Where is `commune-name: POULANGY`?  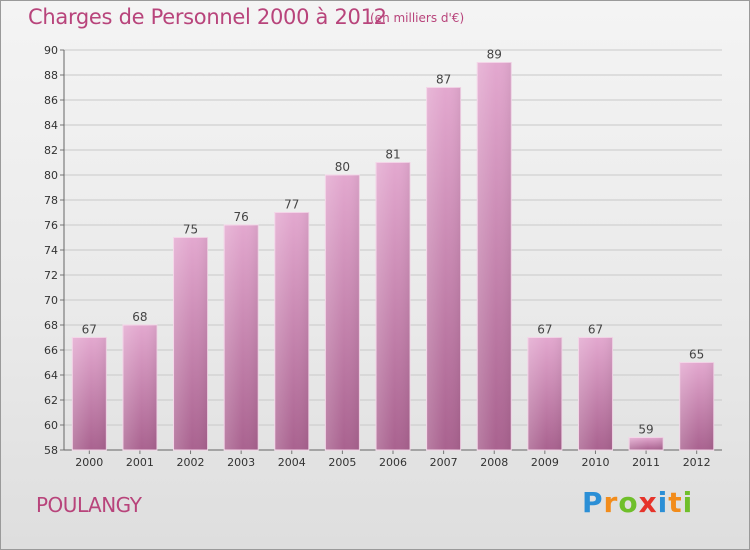 commune-name: POULANGY is located at coordinates (89, 505).